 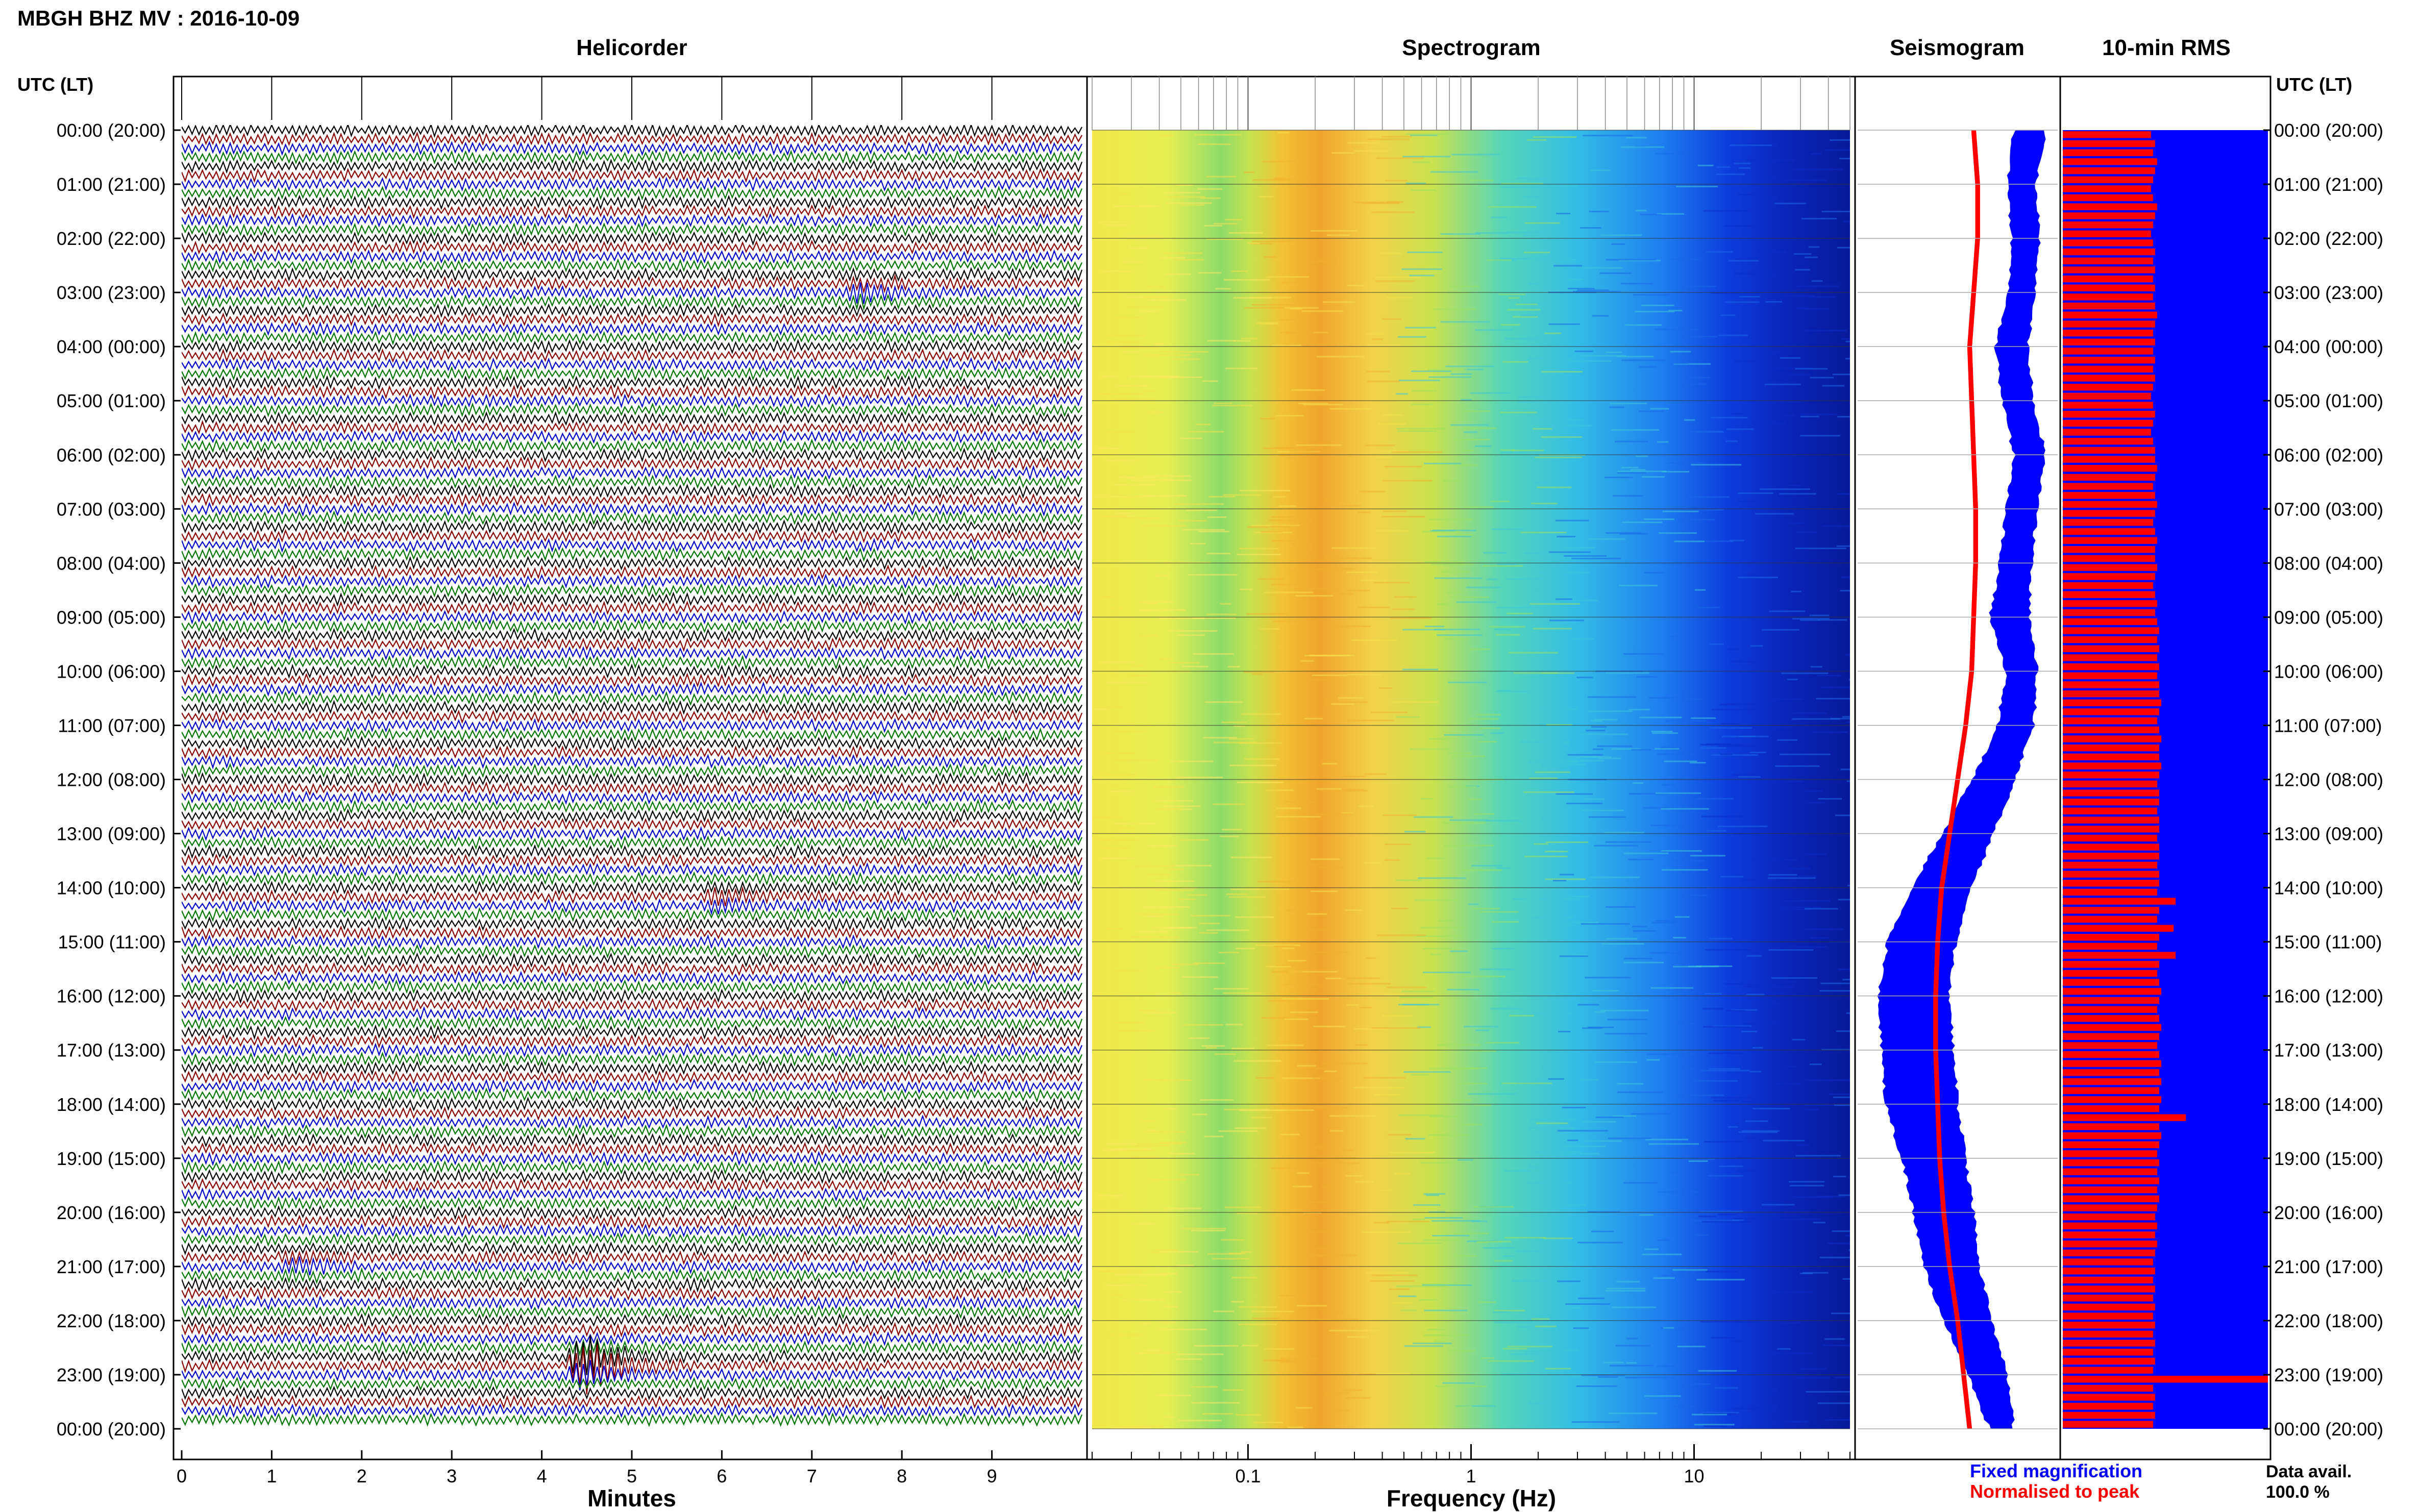 I want to click on helicorder-x-tick-label: 1, so click(x=271, y=1476).